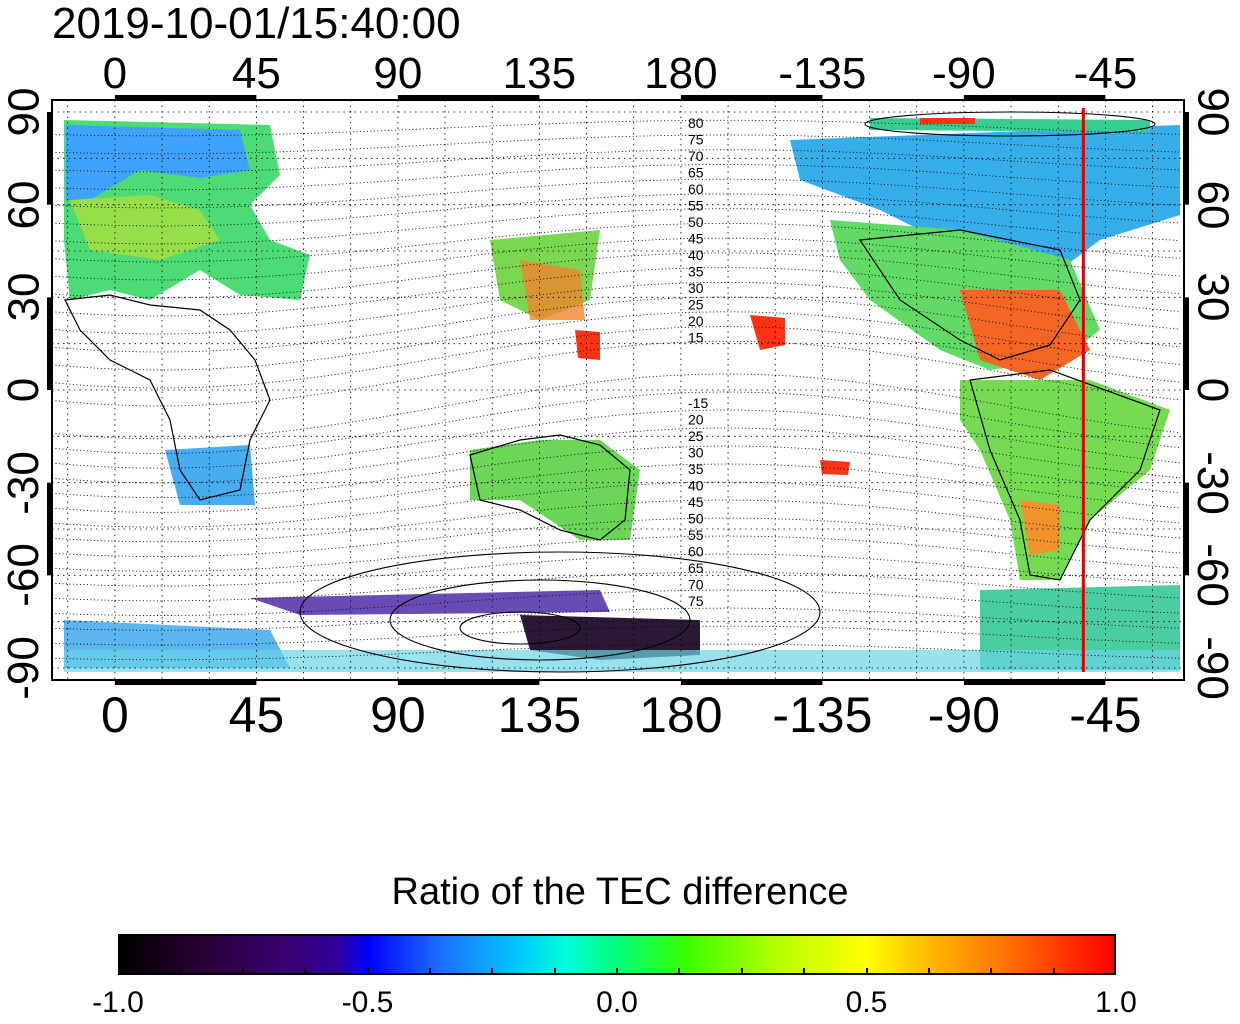 This screenshot has height=1024, width=1240. What do you see at coordinates (1212, 205) in the screenshot?
I see `right-latitude-tick: 60` at bounding box center [1212, 205].